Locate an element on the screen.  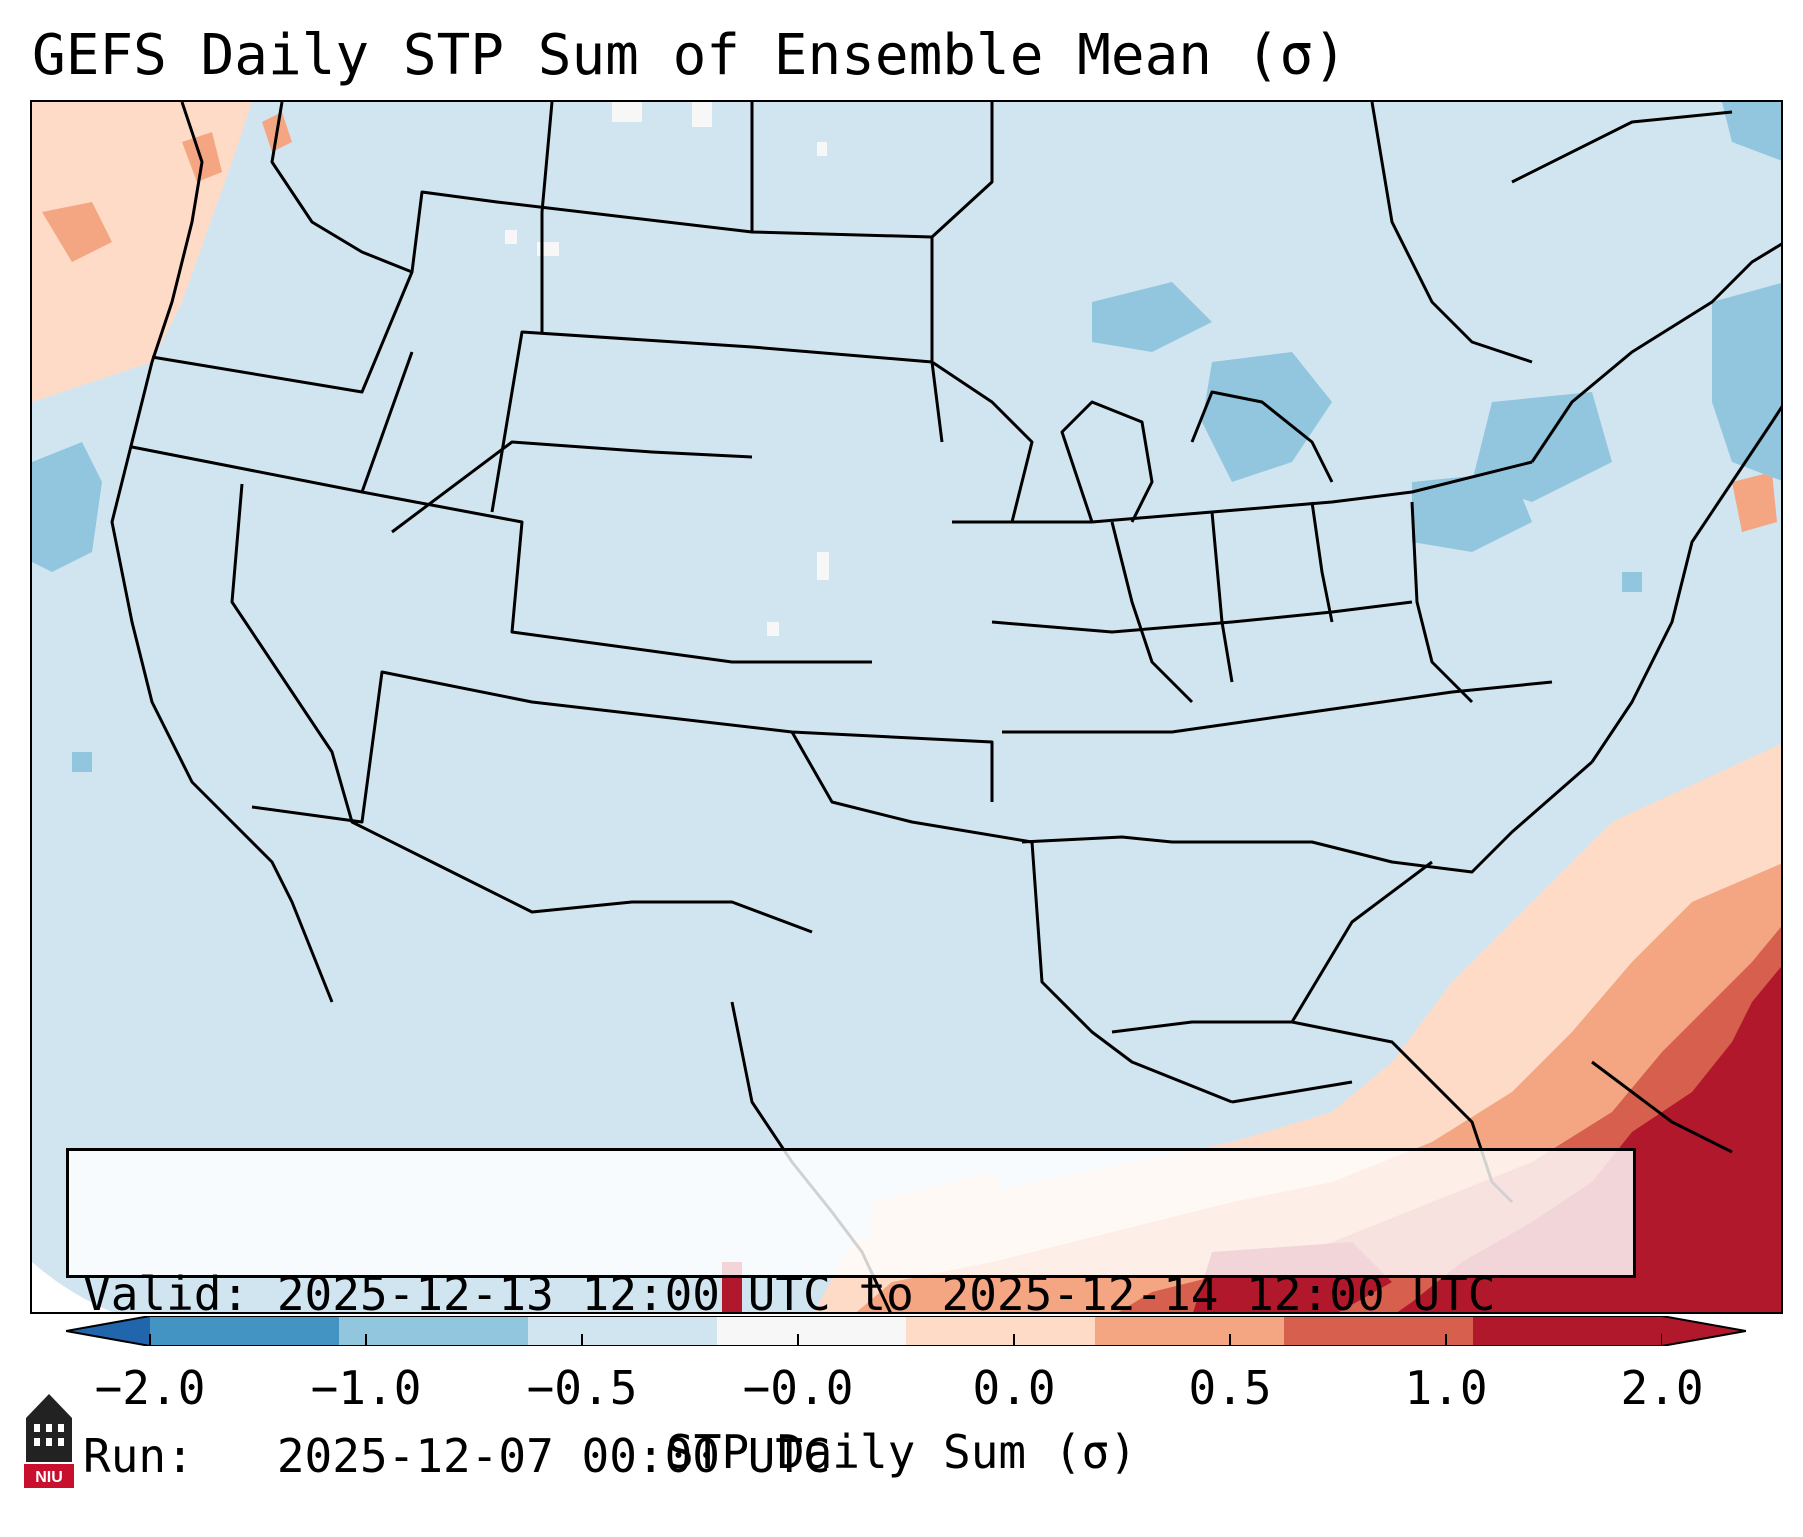
anomaly-field-neutral is located at coordinates (667, 369).